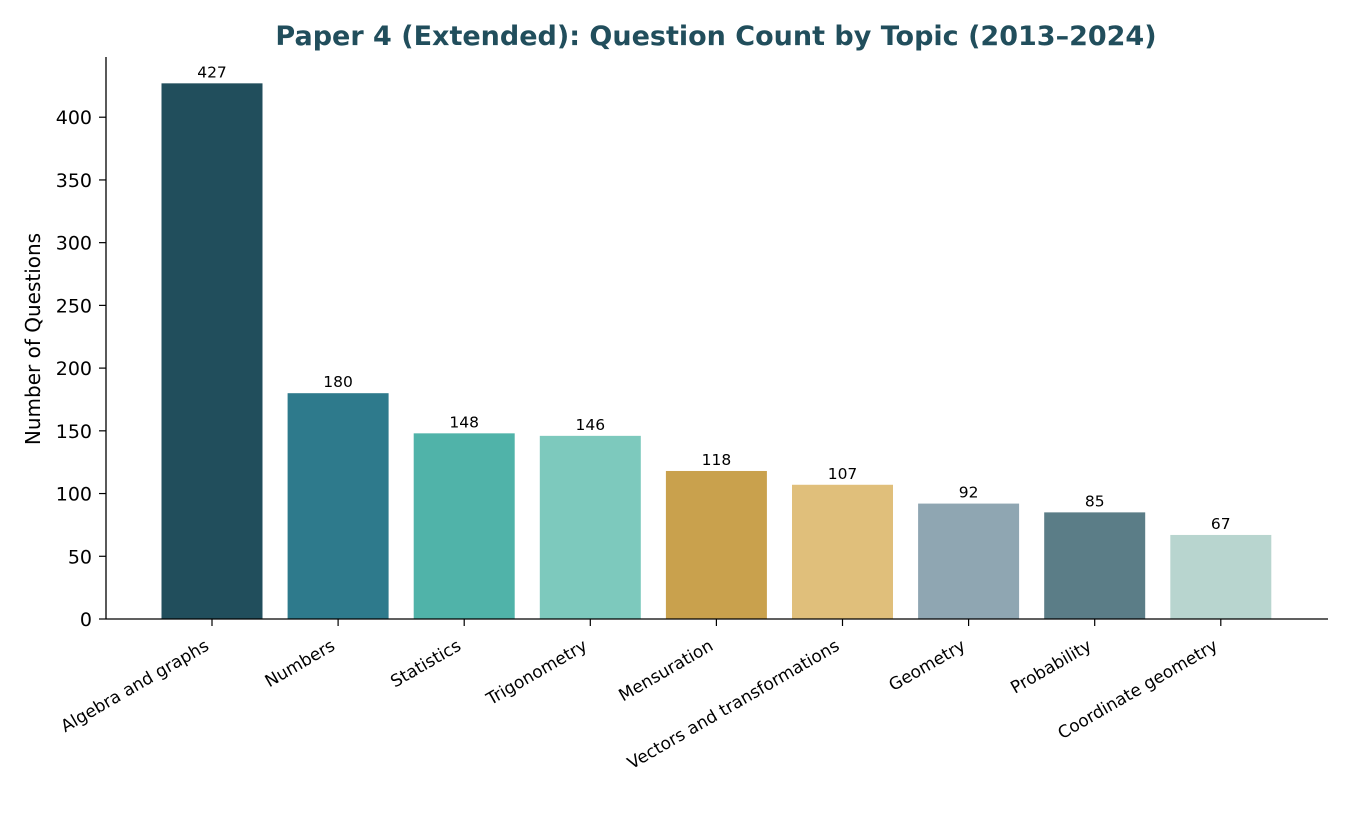  What do you see at coordinates (1221, 524) in the screenshot?
I see `bar-value-label: 67` at bounding box center [1221, 524].